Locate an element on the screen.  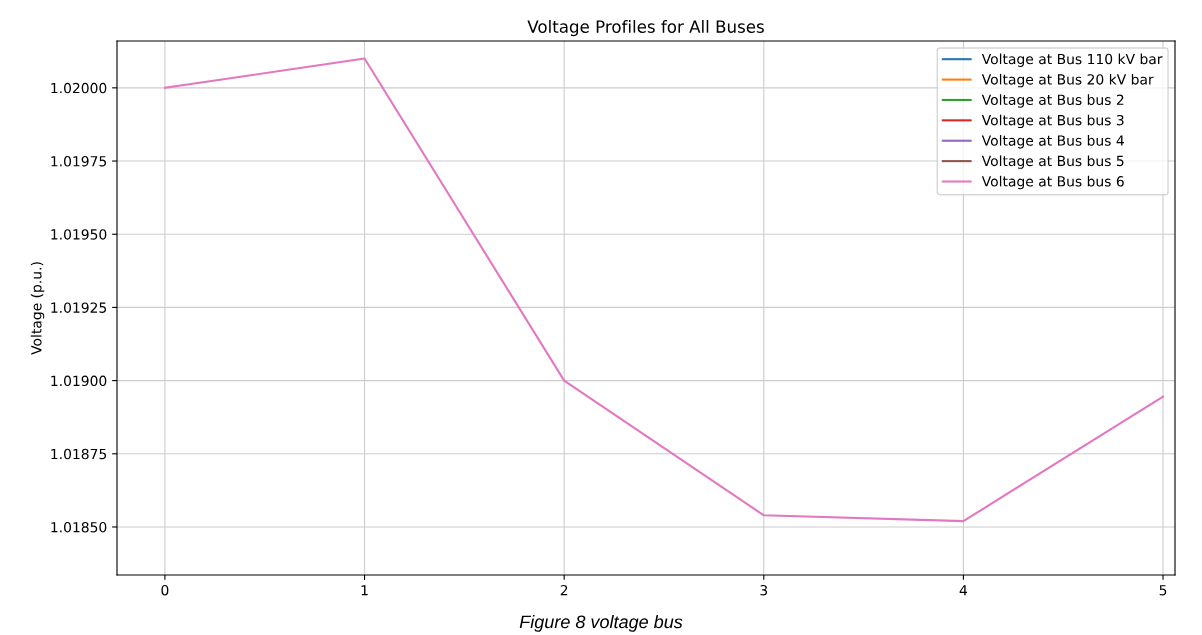
legend-label: Voltage at Bus 110 kV bar is located at coordinates (1072, 60).